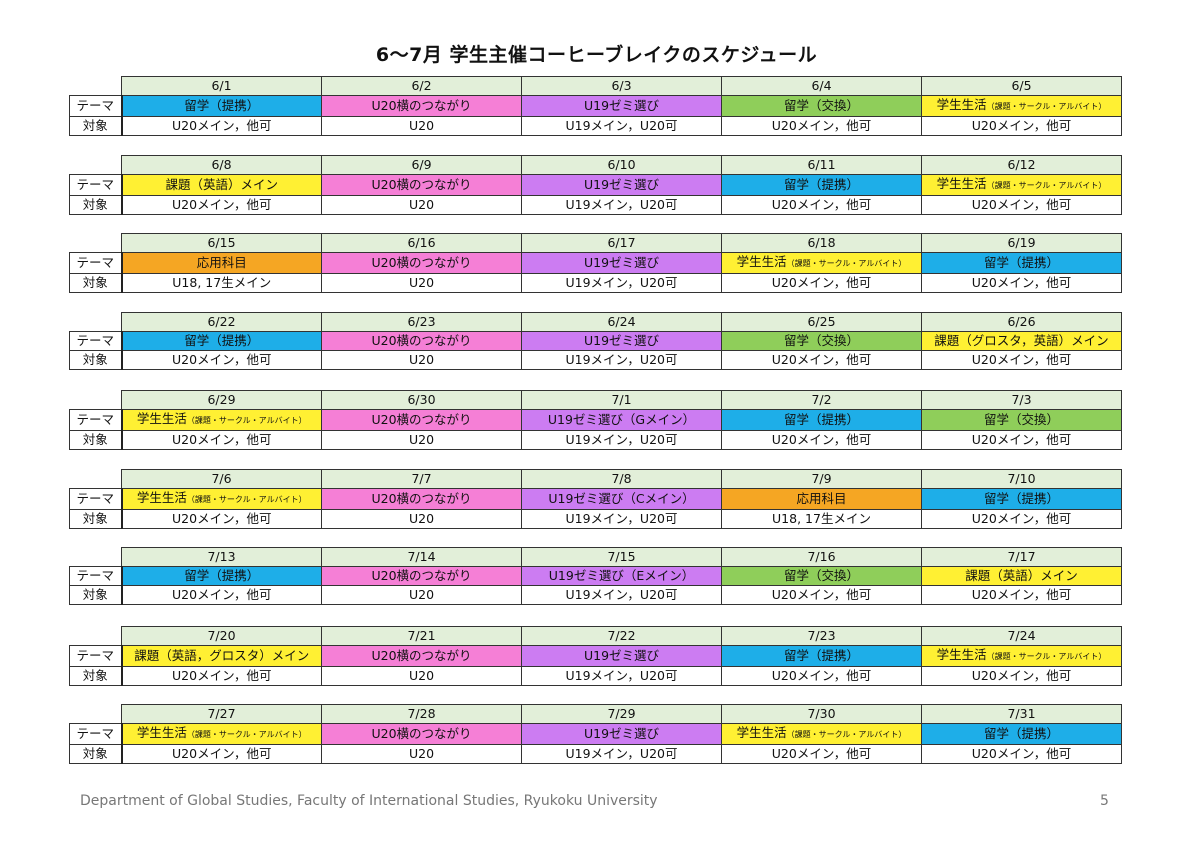 This screenshot has width=1193, height=843. Describe the element at coordinates (596, 164) in the screenshot. I see `date-row: 6/8 6/9 6/10 6/11 6/12` at that location.